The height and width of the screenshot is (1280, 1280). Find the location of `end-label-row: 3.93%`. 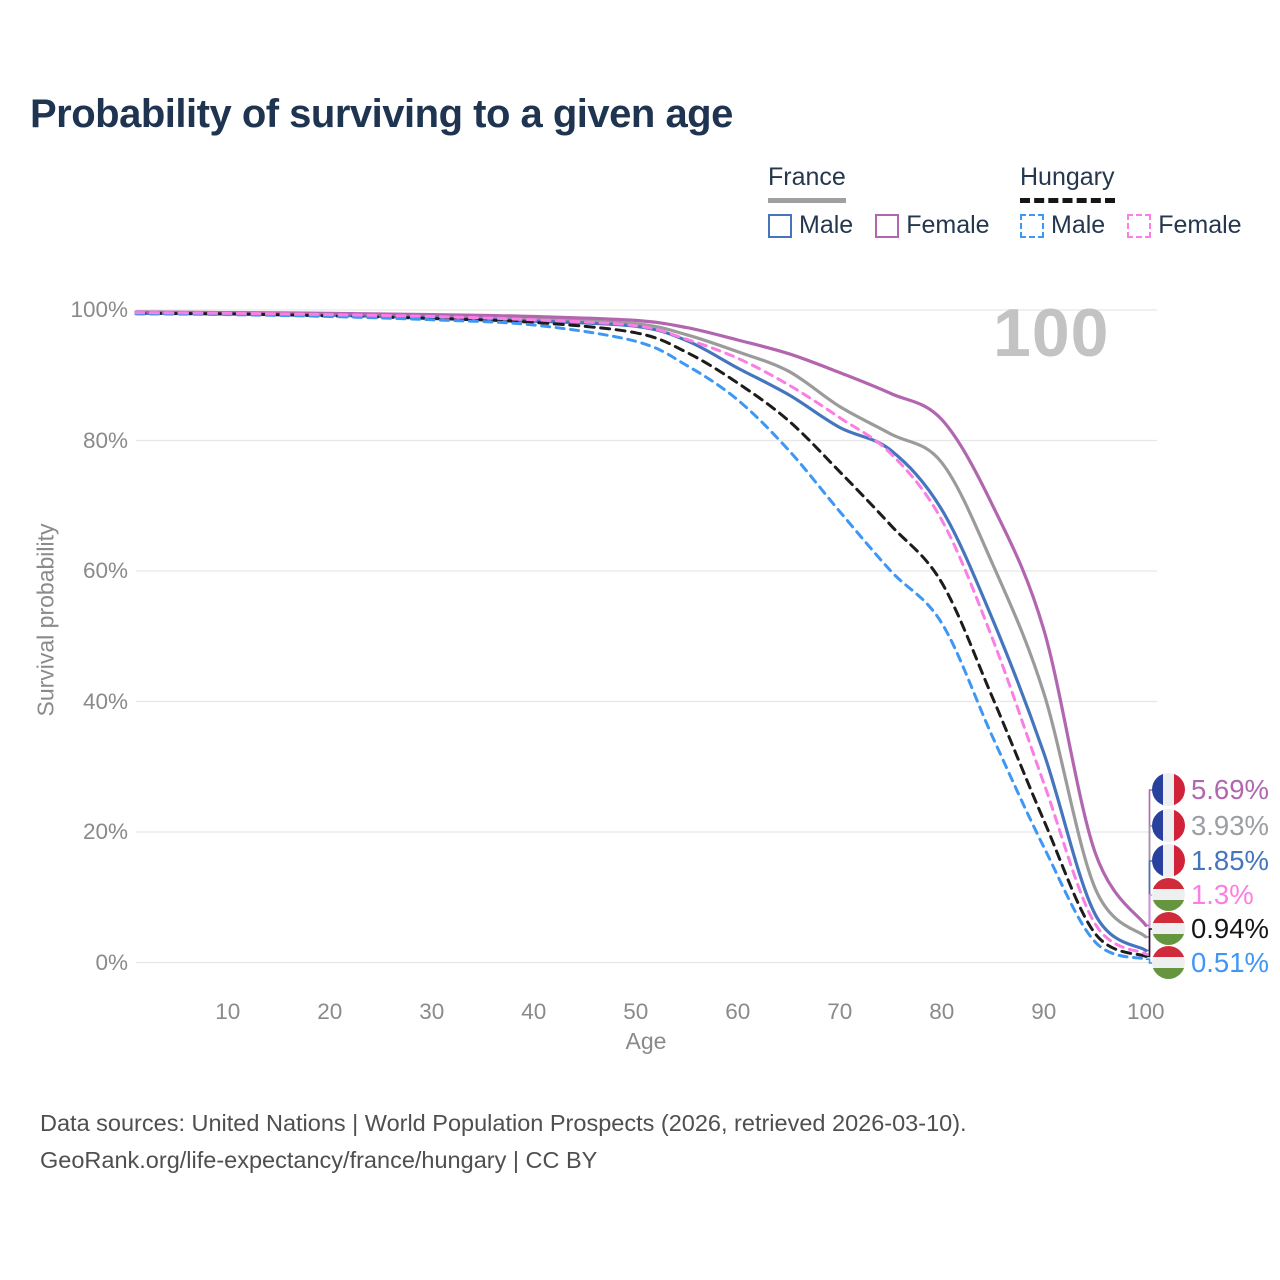

end-label-row: 3.93% is located at coordinates (1210, 825).